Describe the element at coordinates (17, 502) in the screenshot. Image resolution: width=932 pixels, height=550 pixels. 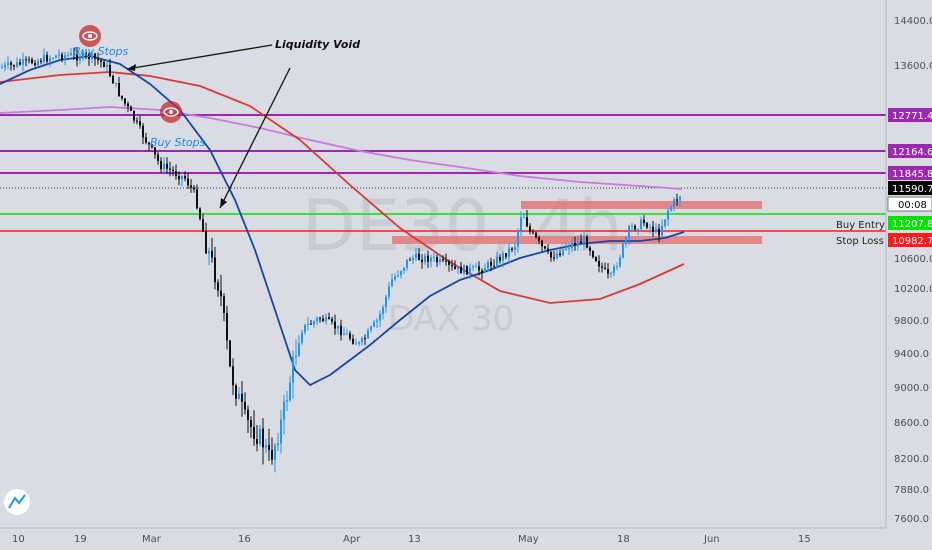
I see `tradingview-logo` at that location.